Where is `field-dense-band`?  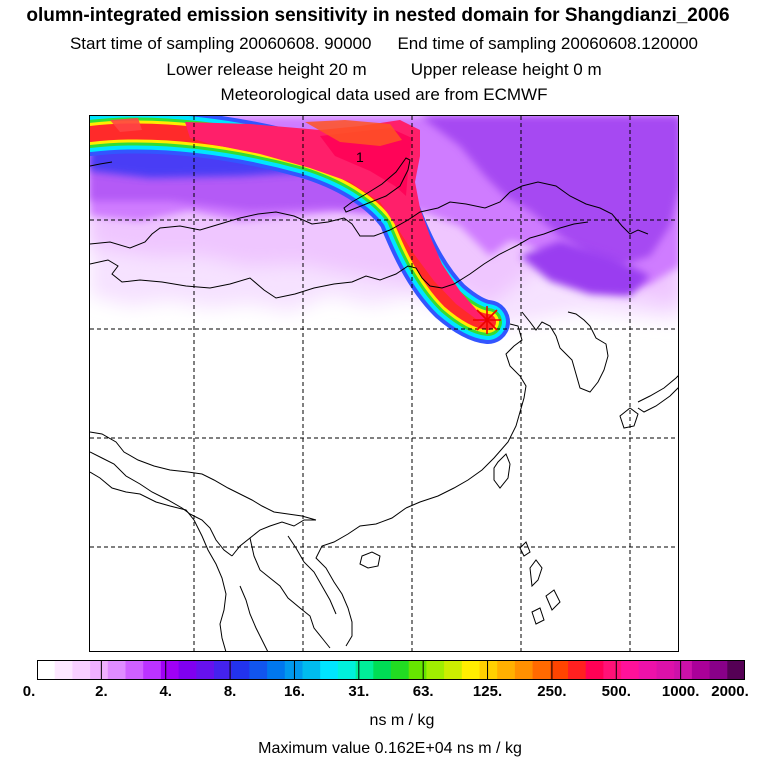 field-dense-band is located at coordinates (549, 191).